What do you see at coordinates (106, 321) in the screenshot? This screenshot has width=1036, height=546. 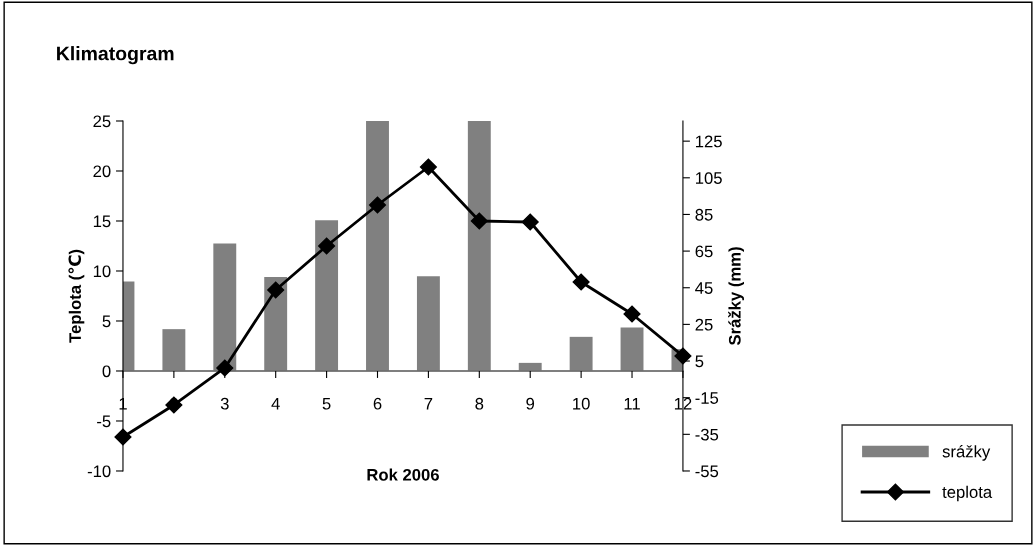 I see `y-tick-label: 5` at bounding box center [106, 321].